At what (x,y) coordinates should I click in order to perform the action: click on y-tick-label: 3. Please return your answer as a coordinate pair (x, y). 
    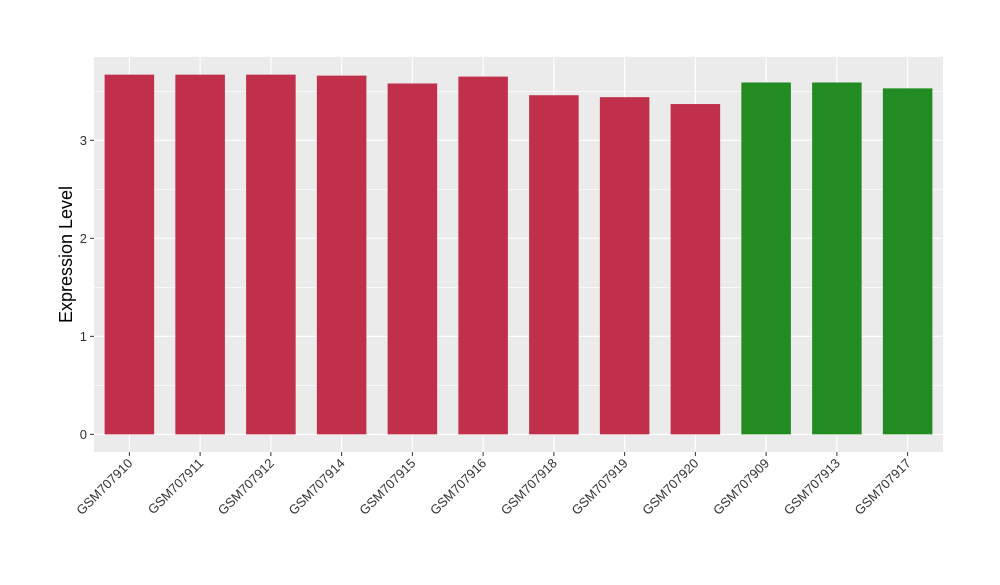
    Looking at the image, I should click on (83, 140).